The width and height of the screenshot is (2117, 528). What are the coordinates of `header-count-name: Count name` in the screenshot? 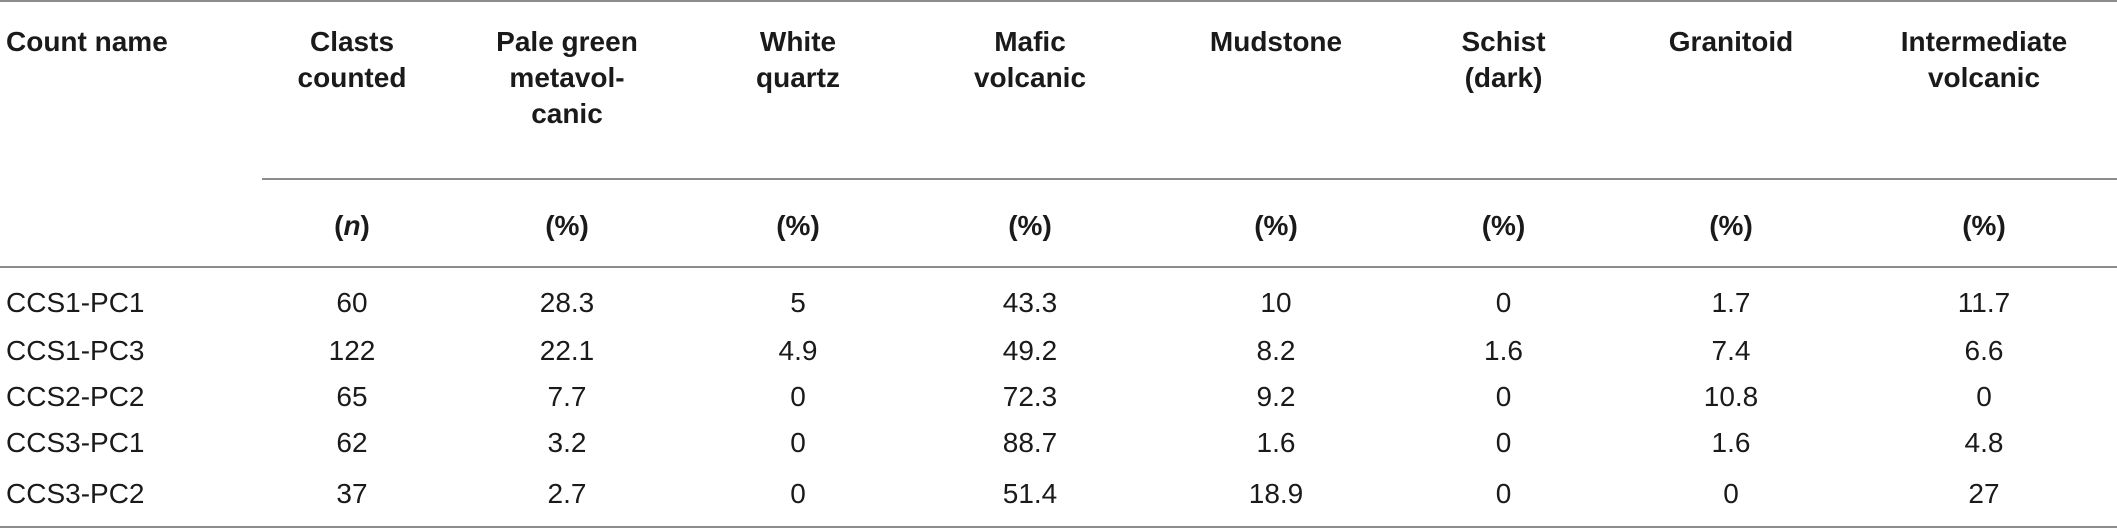 It's located at (131, 89).